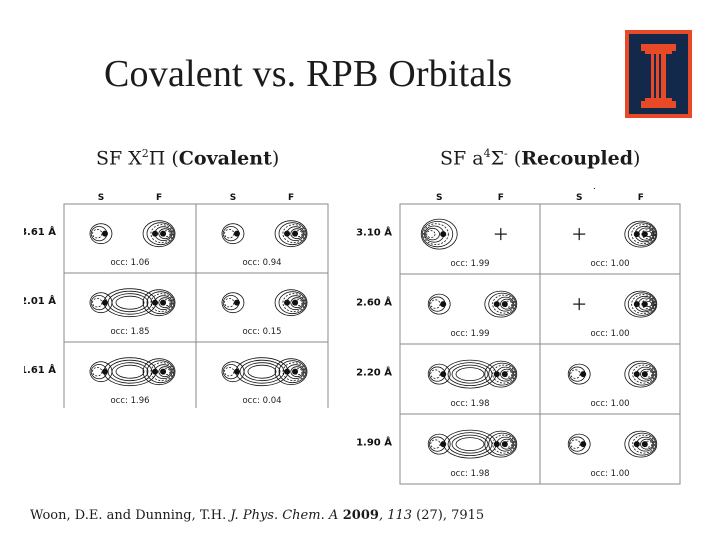  I want to click on right-panel-heading: SF a4Σ- (Recoupled), so click(540, 158).